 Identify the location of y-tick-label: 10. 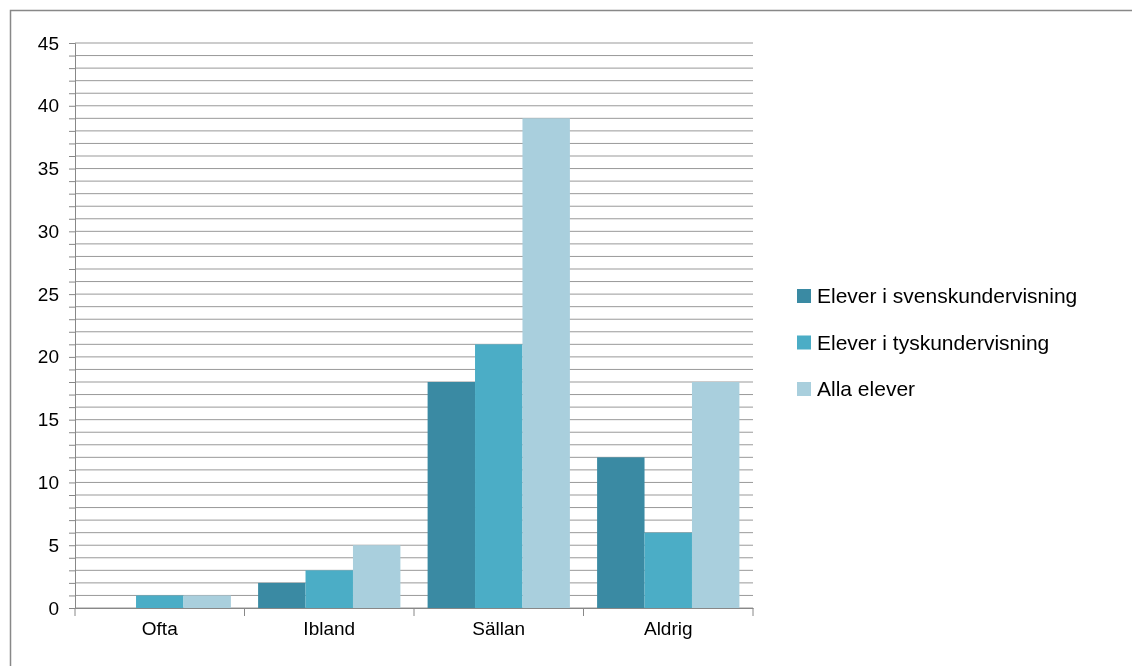
(48, 483).